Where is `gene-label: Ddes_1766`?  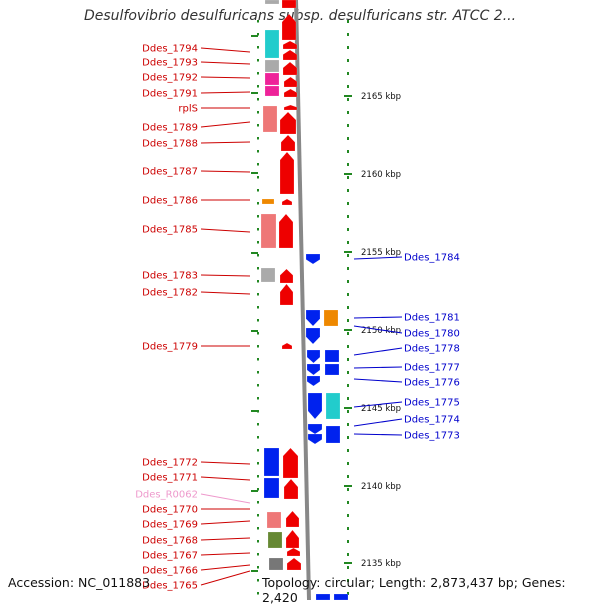 gene-label: Ddes_1766 is located at coordinates (170, 571).